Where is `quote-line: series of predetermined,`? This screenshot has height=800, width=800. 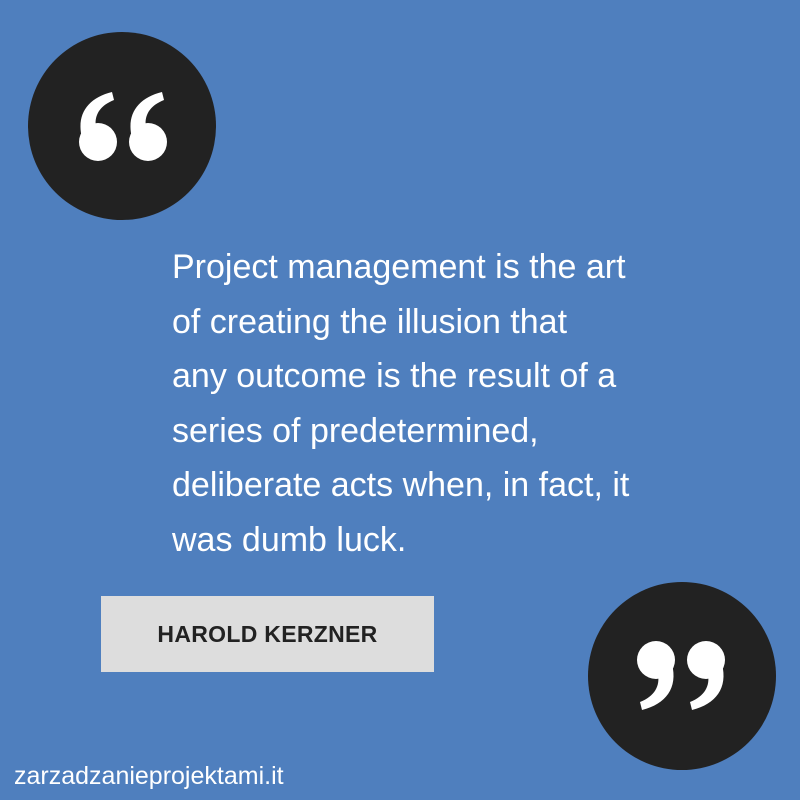
quote-line: series of predetermined, is located at coordinates (355, 430).